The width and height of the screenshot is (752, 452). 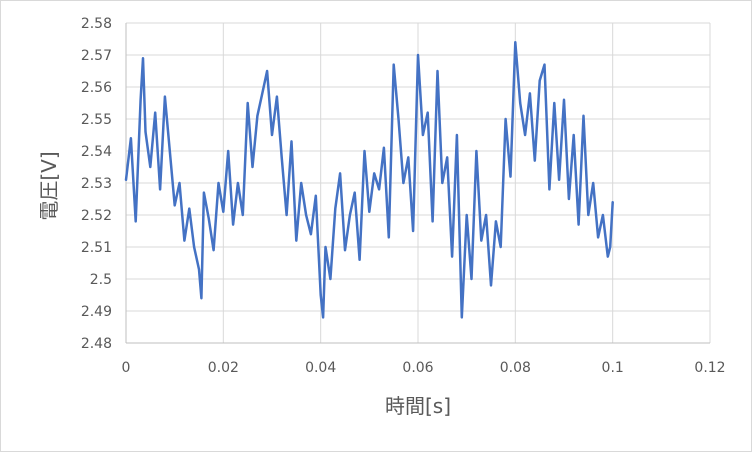 I want to click on y-tick-label: 2.52, so click(x=96, y=216).